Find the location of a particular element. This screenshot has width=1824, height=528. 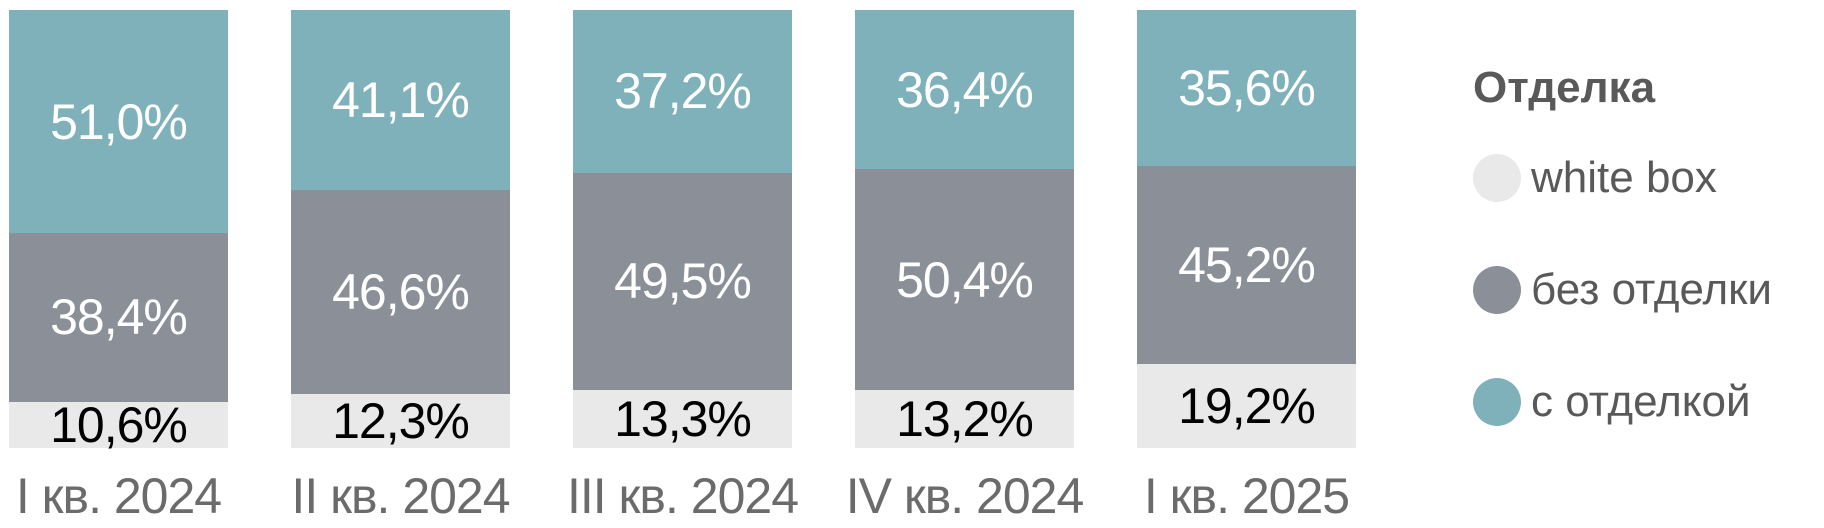

bar-segment-white-box: 12,3% is located at coordinates (400, 421).